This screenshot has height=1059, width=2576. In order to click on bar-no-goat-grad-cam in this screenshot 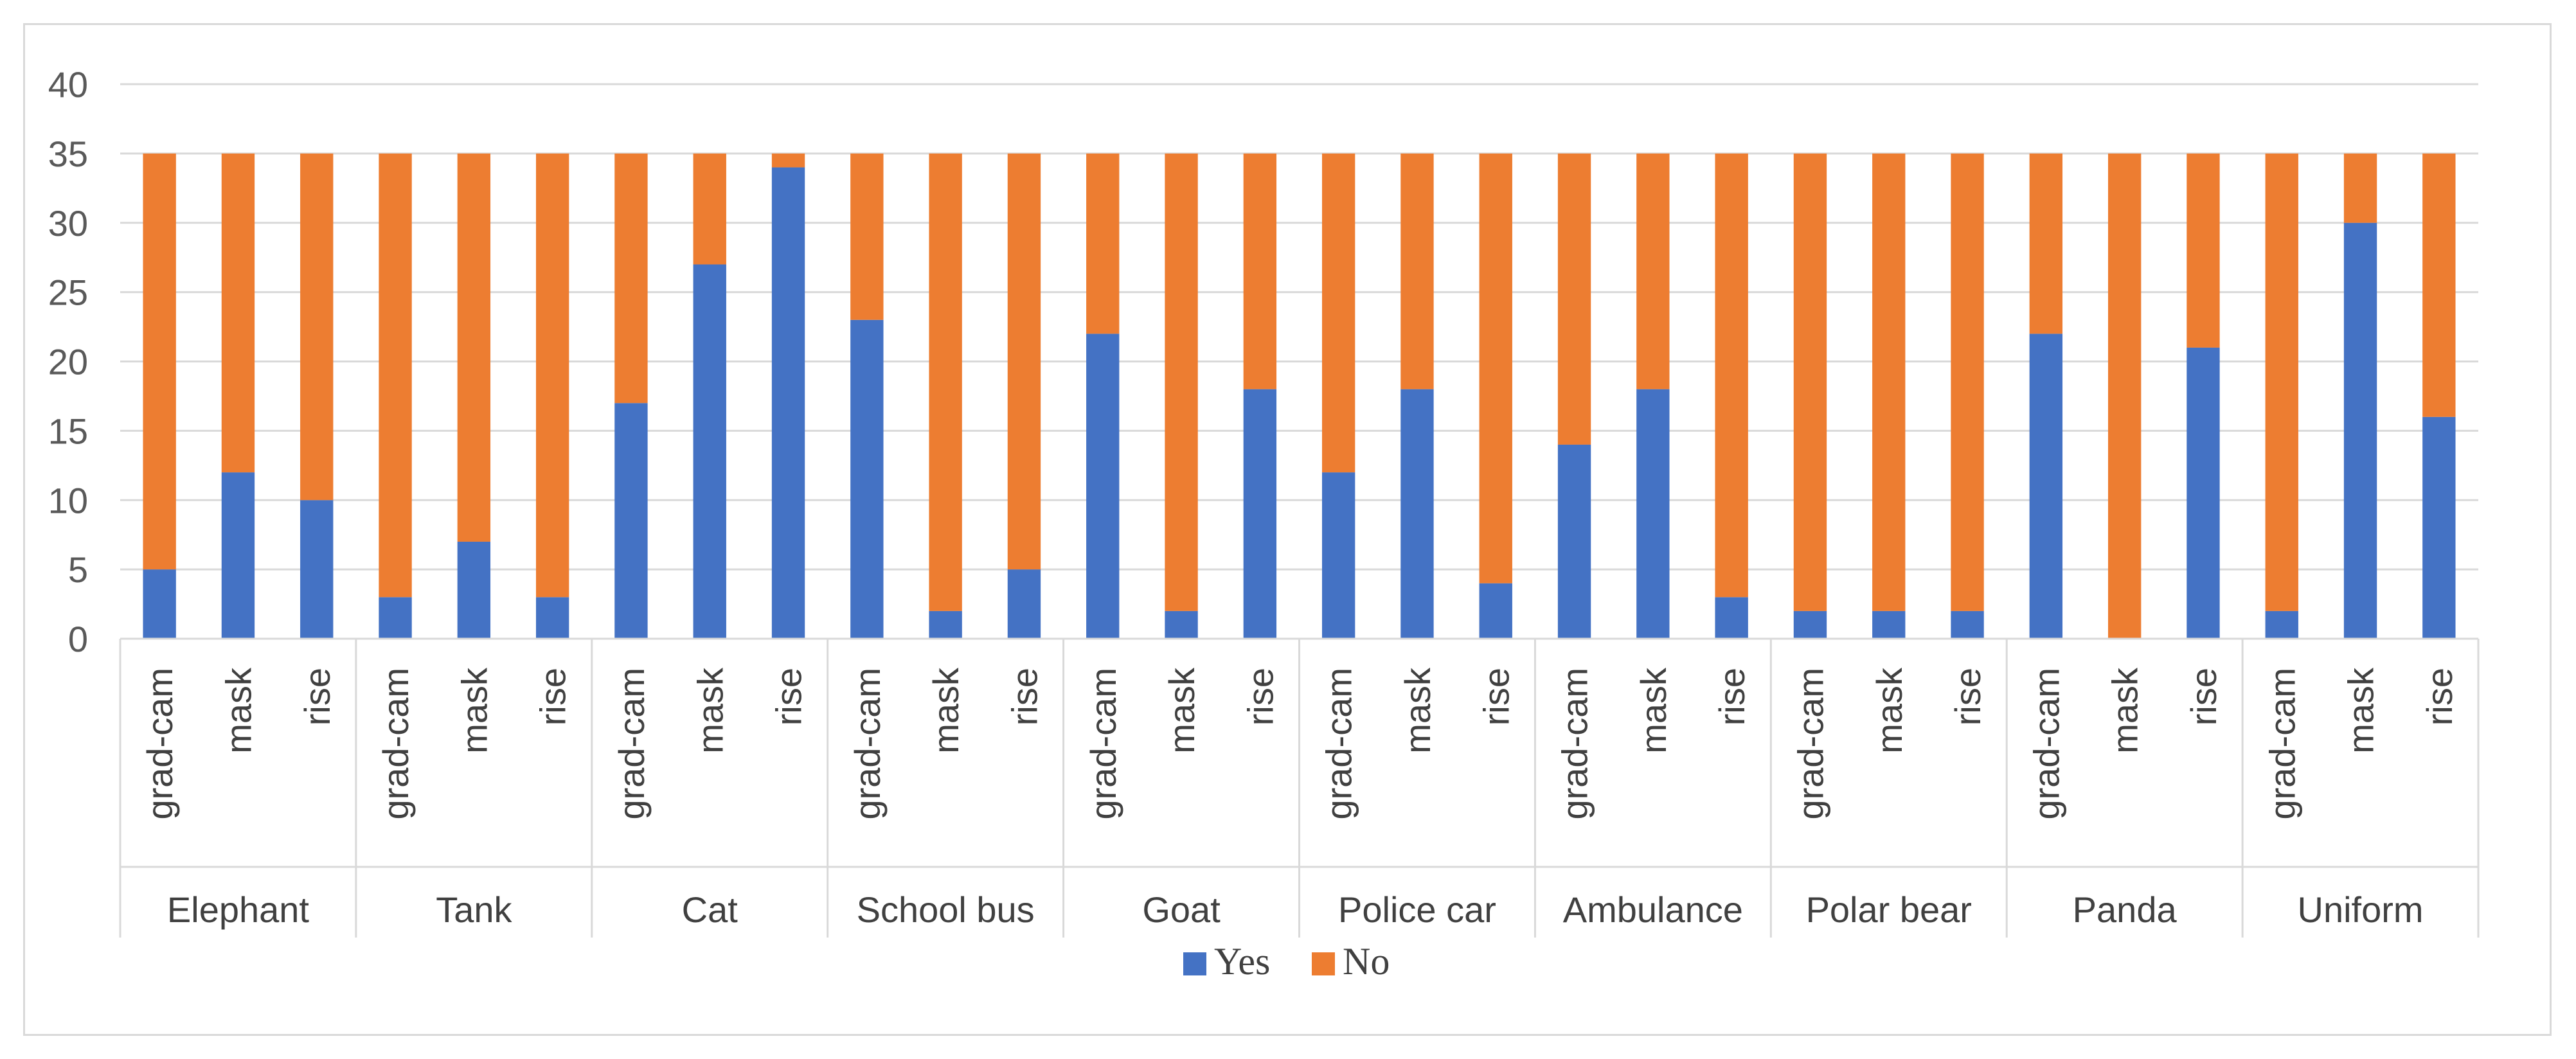, I will do `click(1103, 243)`.